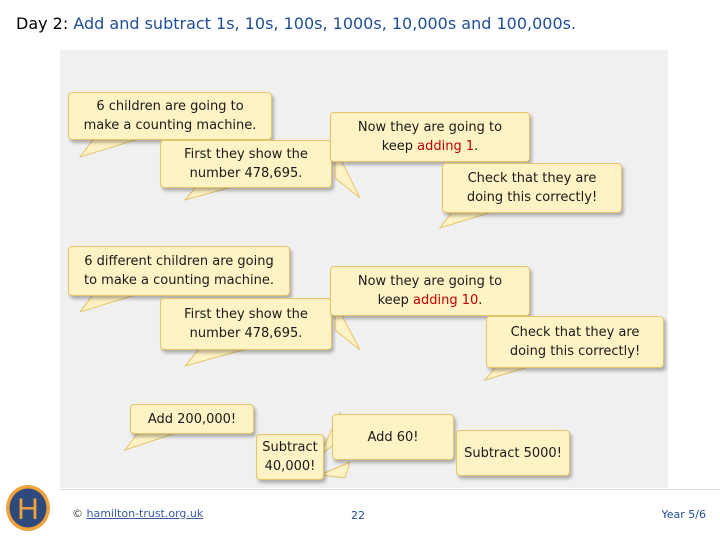 This screenshot has height=540, width=720. I want to click on speech-bubble-3: Now they are going to keep adding 1., so click(430, 137).